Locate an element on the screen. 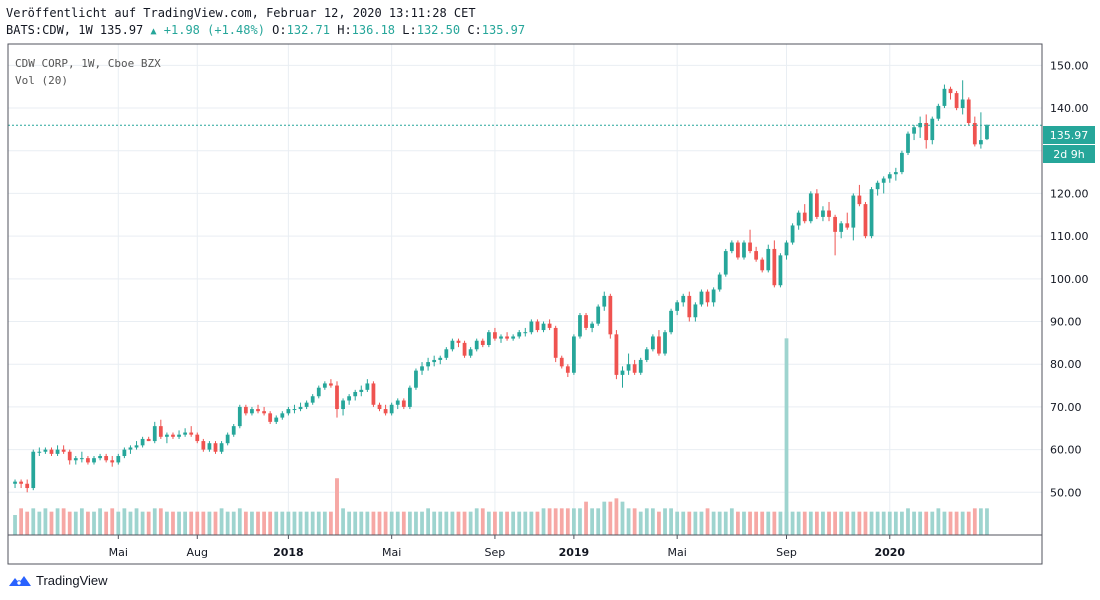 The image size is (1100, 600). countdown-box is located at coordinates (1069, 154).